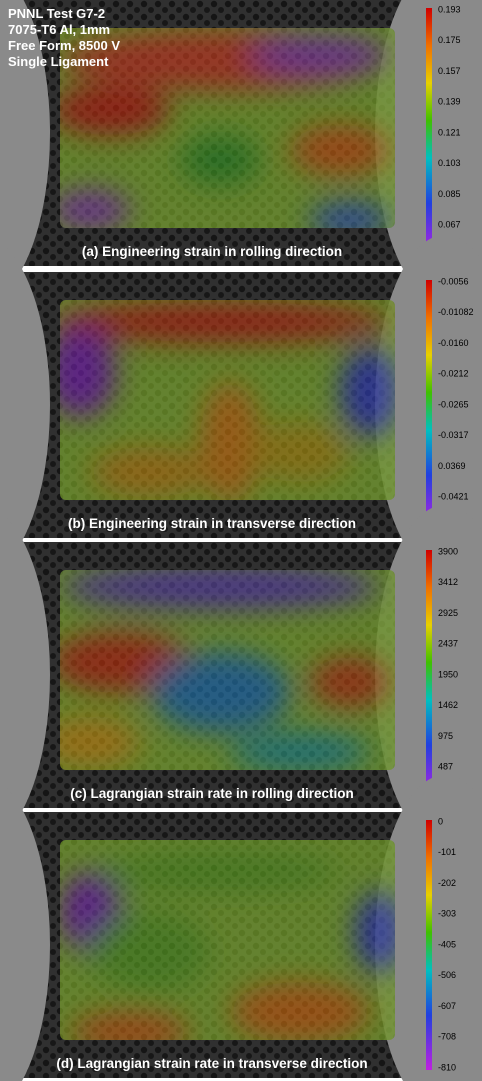  I want to click on colorbar-tick-label: -0.0421, so click(453, 497).